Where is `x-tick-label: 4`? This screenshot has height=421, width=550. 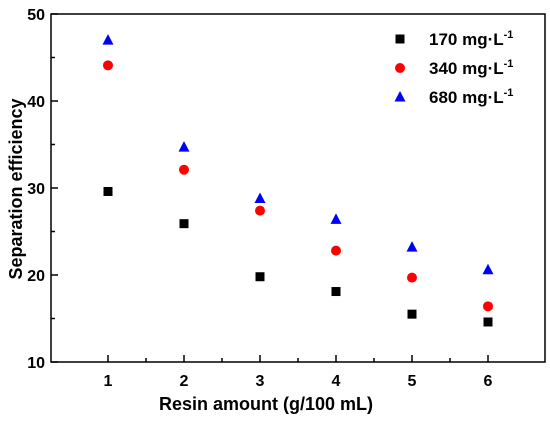
x-tick-label: 4 is located at coordinates (336, 381).